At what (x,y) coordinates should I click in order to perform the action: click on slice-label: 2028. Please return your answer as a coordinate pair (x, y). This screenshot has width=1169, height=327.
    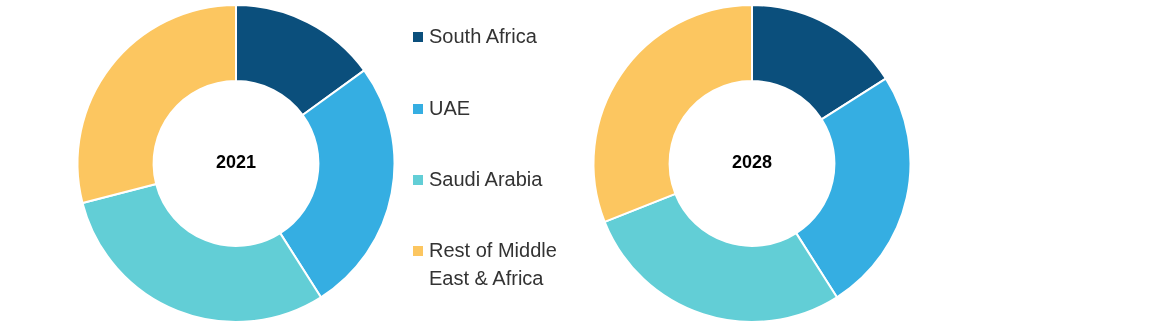
    Looking at the image, I should click on (752, 162).